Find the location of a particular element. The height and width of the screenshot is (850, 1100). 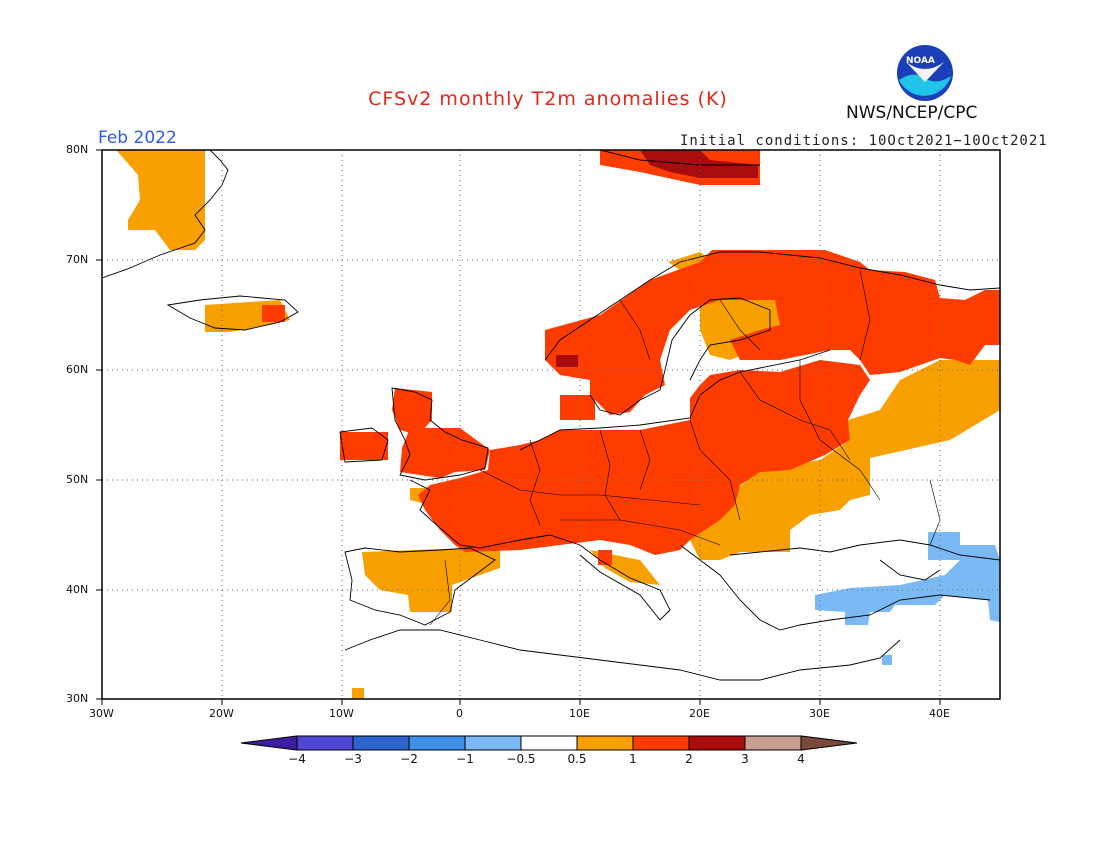

colorbar-label: −3 is located at coordinates (353, 759).